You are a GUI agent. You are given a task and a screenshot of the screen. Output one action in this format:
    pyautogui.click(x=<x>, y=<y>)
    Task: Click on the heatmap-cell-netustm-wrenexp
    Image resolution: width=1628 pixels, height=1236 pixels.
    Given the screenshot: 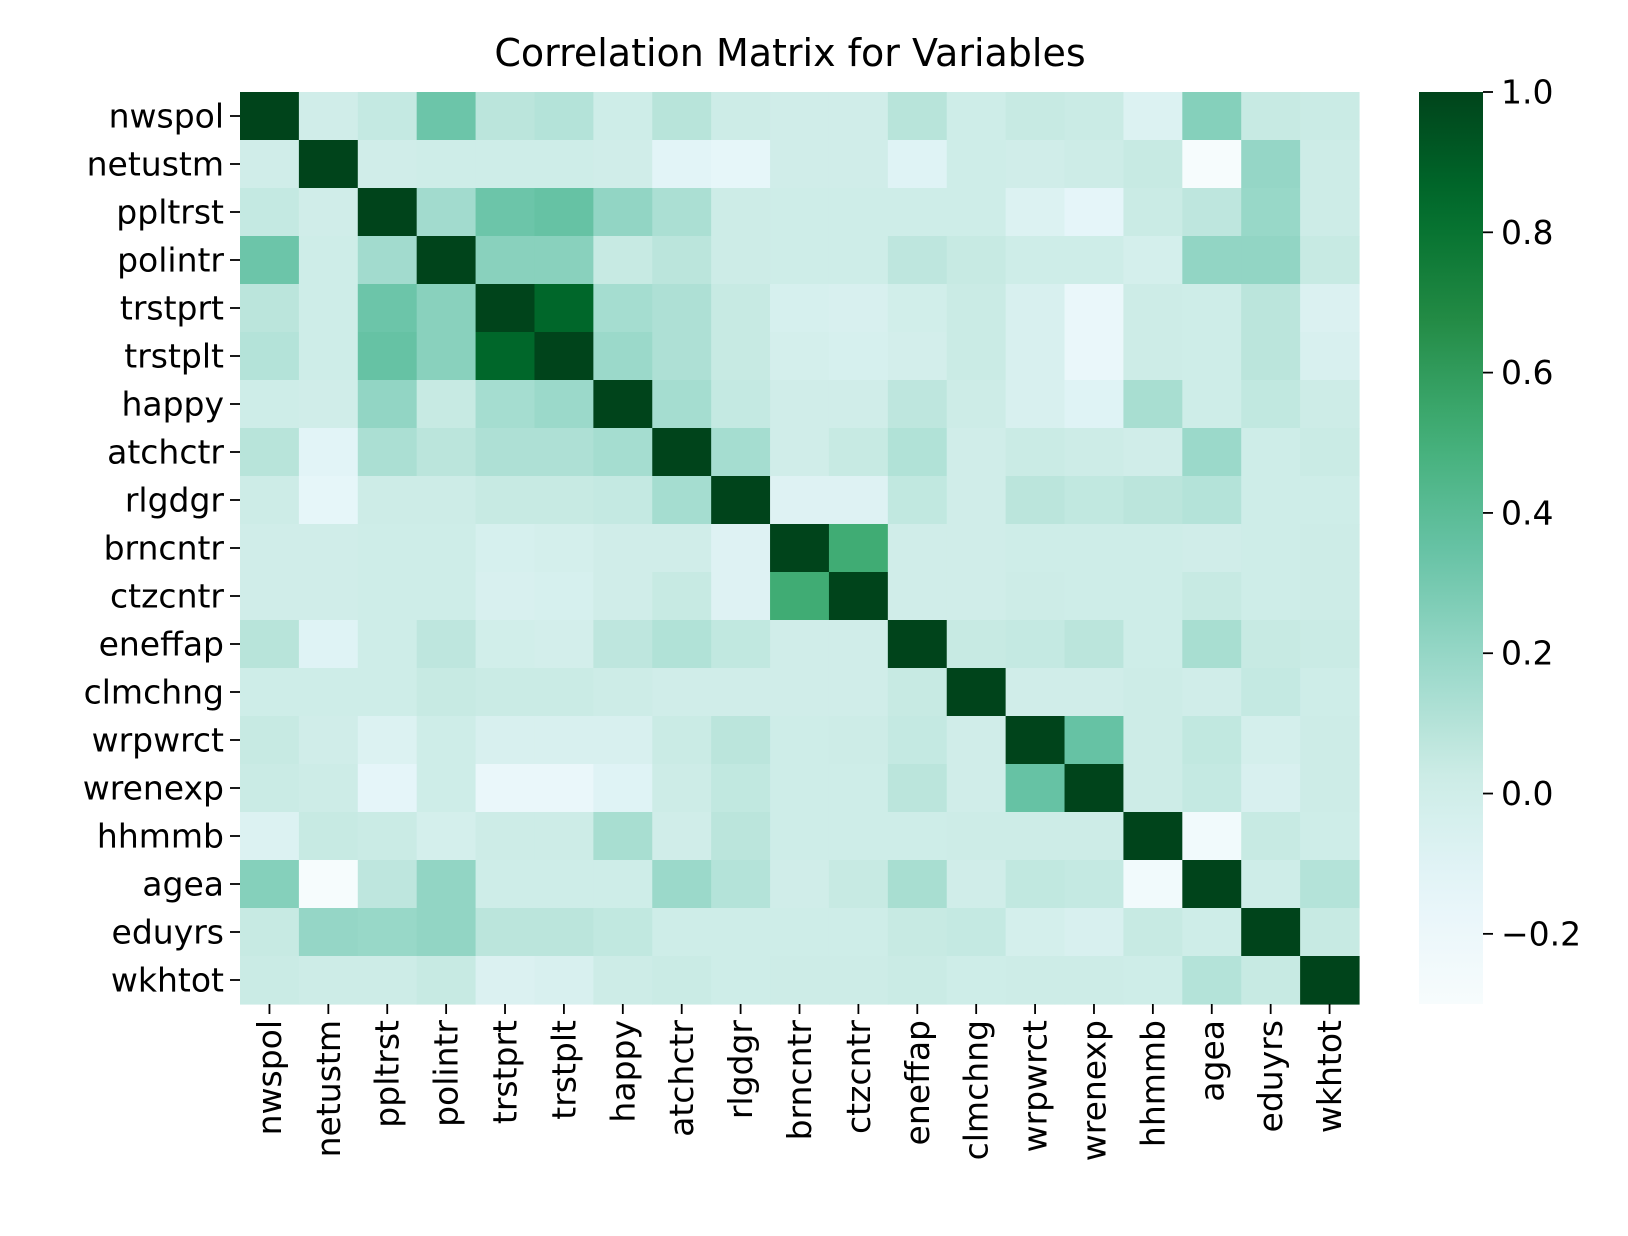 What is the action you would take?
    pyautogui.click(x=1094, y=164)
    